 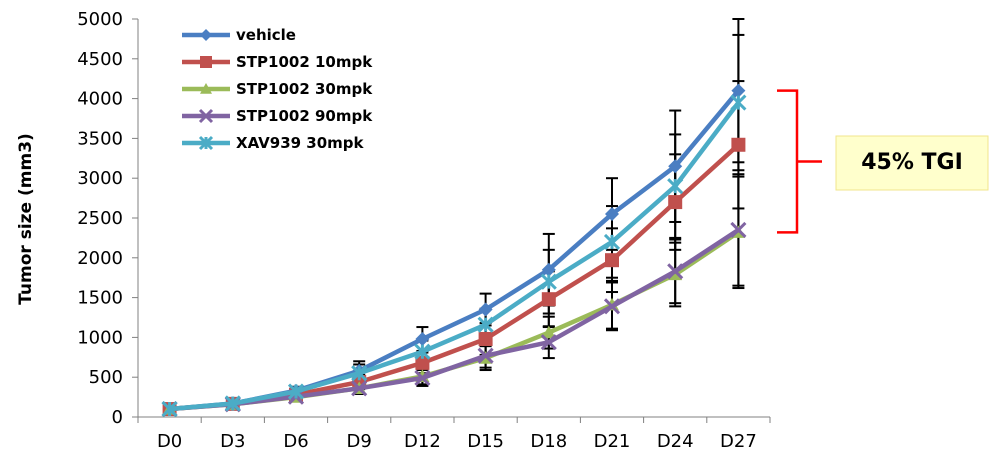 What do you see at coordinates (485, 441) in the screenshot?
I see `x-tick-label: D15` at bounding box center [485, 441].